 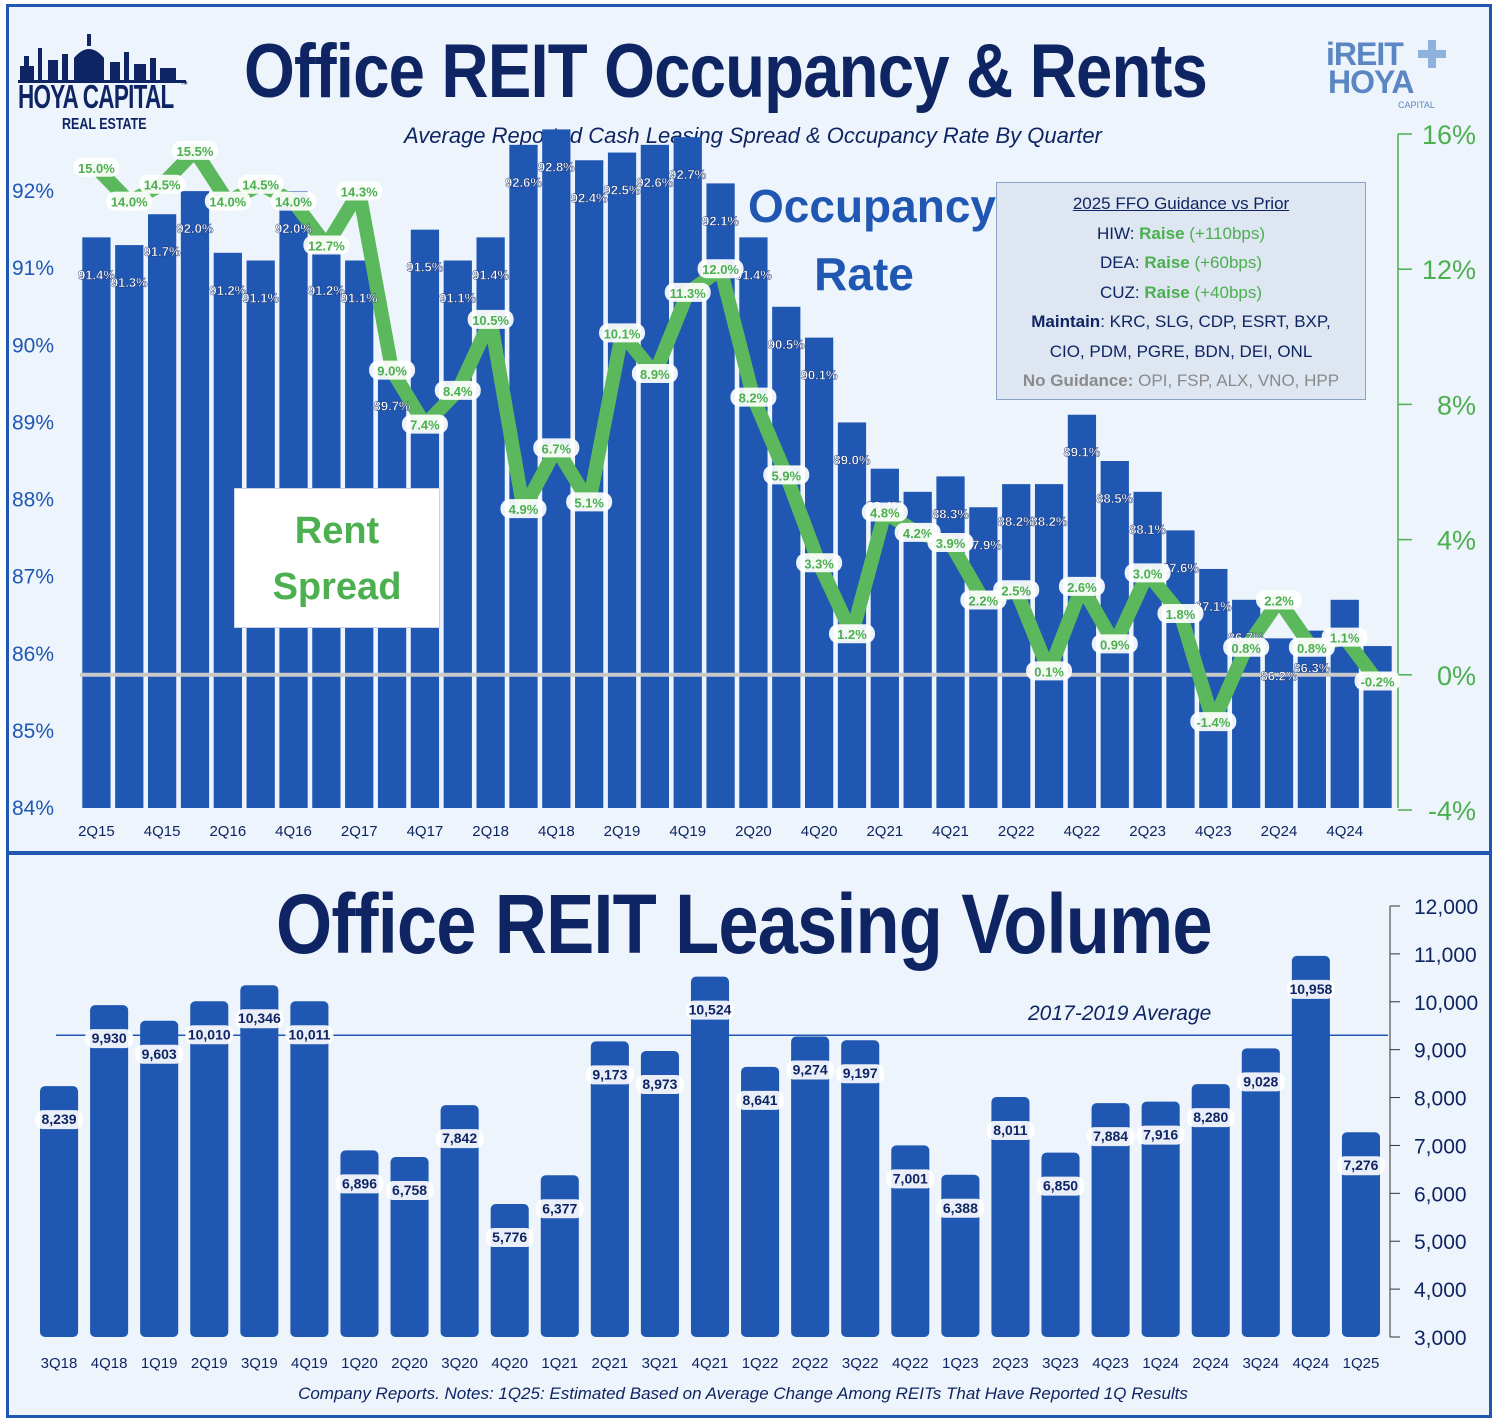 I want to click on guidance-row-cuz: CUZ: Raise (+40bps), so click(x=1181, y=293).